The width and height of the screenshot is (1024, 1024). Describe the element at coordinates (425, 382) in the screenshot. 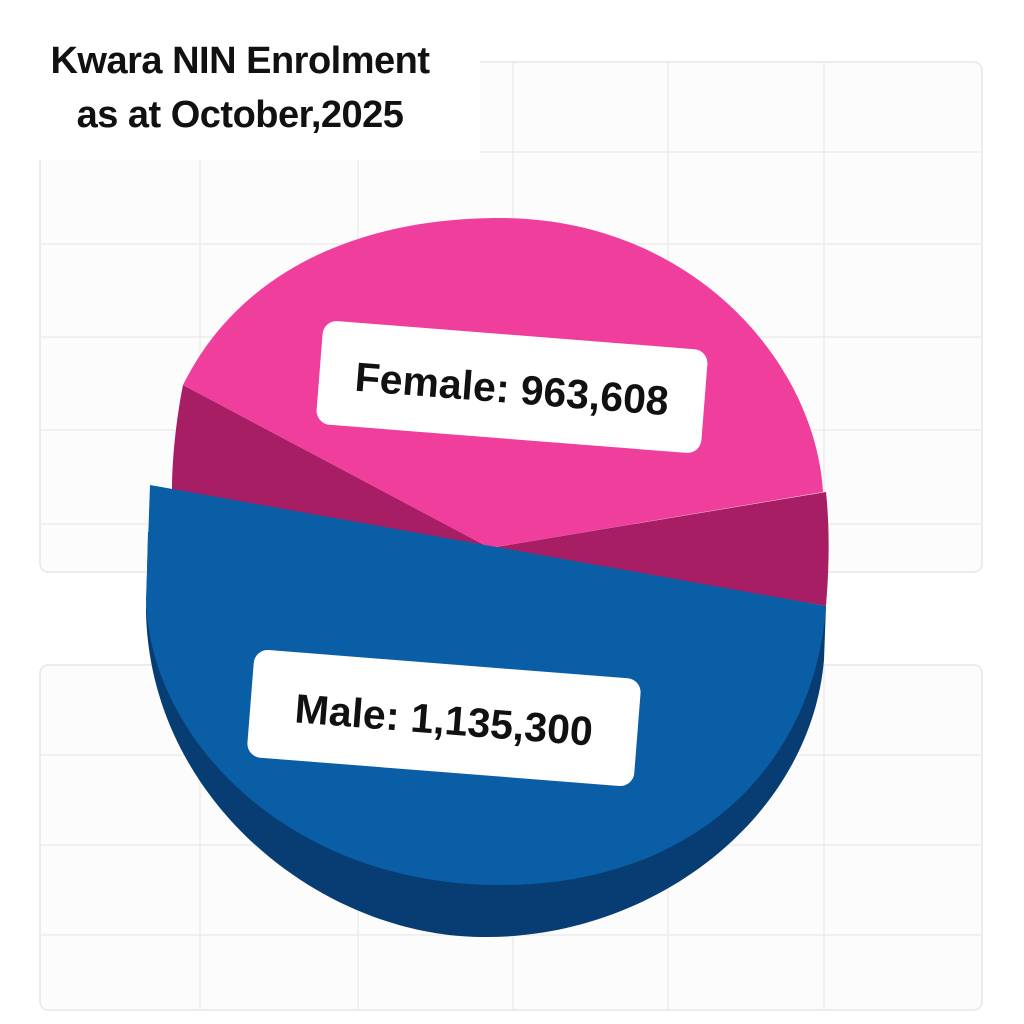

I see `female-label-name: Female` at that location.